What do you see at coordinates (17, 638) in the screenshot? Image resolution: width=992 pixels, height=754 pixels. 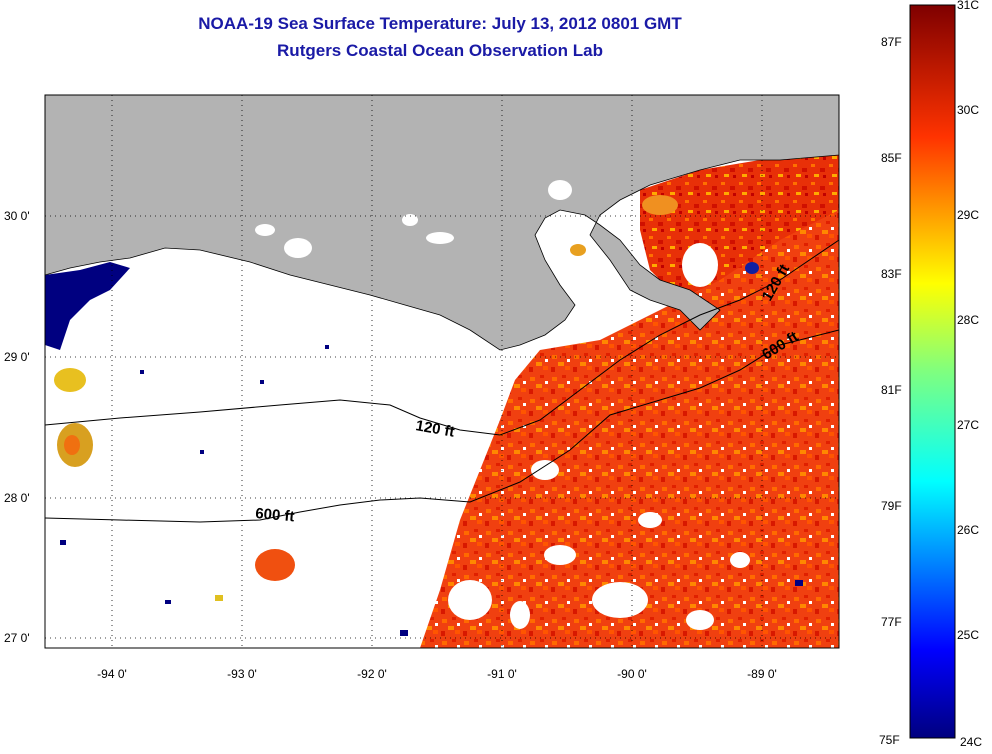 I see `y-tick-label: 27 0'` at bounding box center [17, 638].